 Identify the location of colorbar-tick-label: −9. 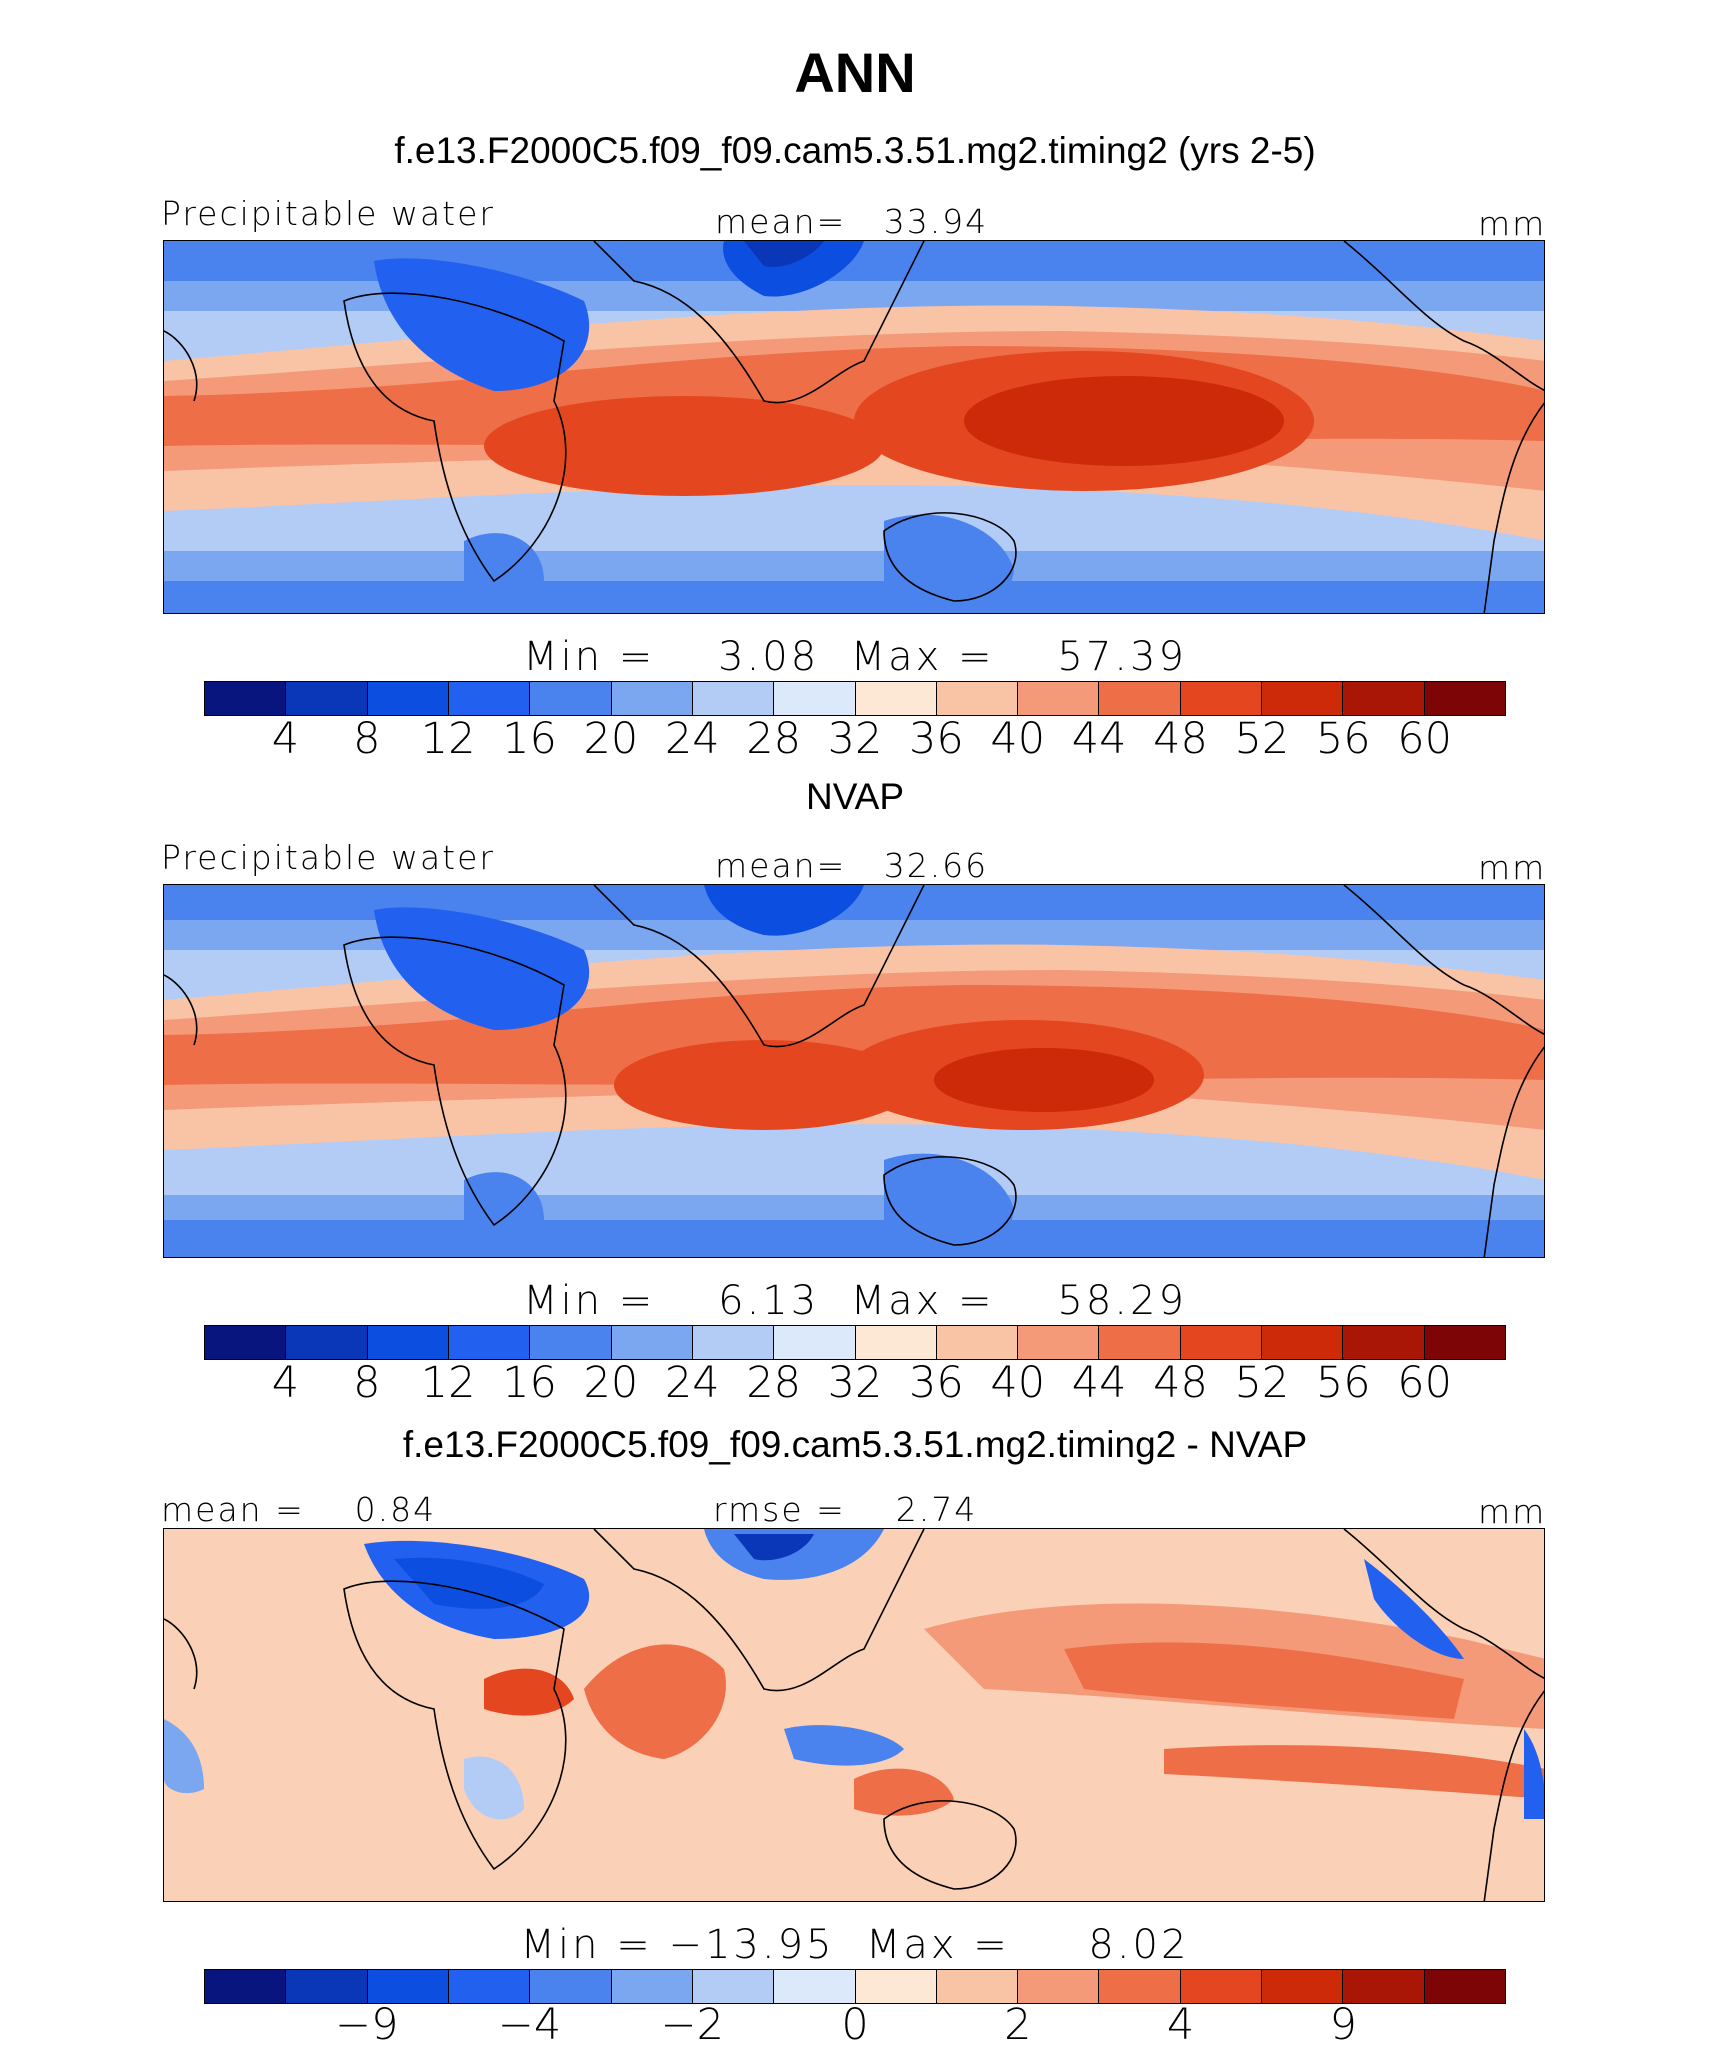
(367, 2025).